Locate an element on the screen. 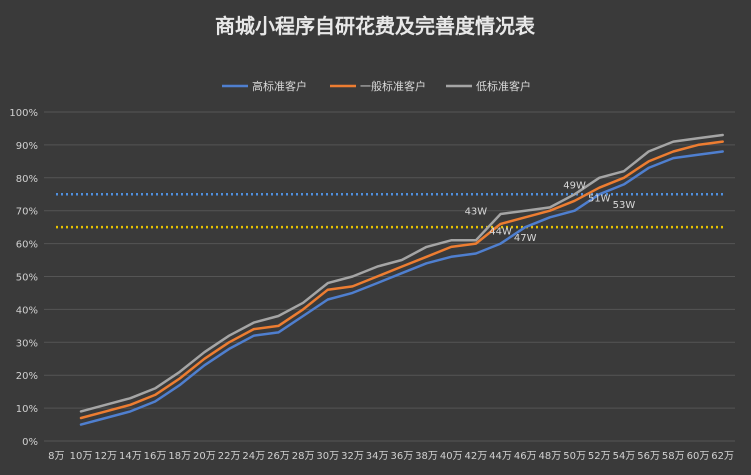 The width and height of the screenshot is (751, 475). x-tick-label: 60万 is located at coordinates (698, 456).